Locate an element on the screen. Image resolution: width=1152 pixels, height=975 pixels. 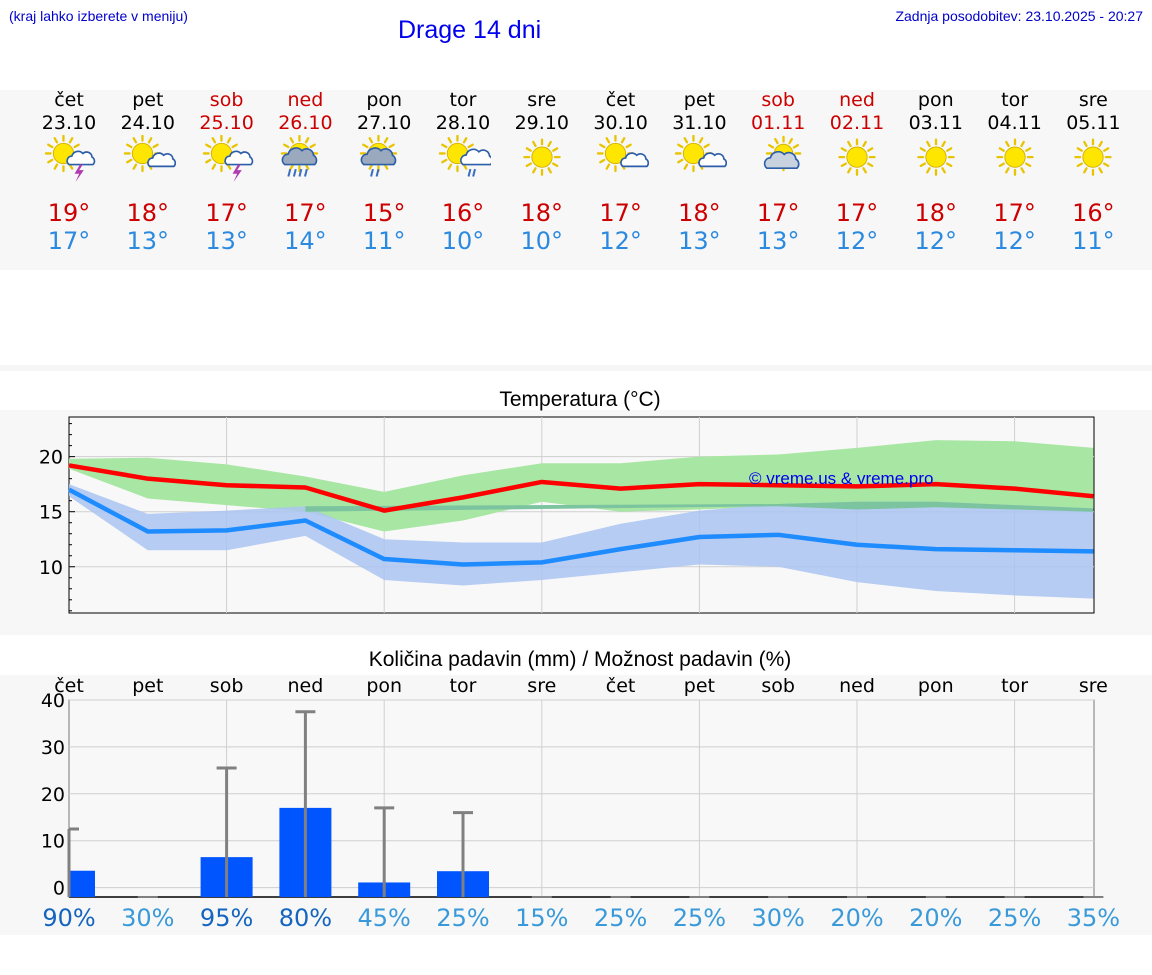
temperature-chart-title: Temperatura (°C) is located at coordinates (580, 399).